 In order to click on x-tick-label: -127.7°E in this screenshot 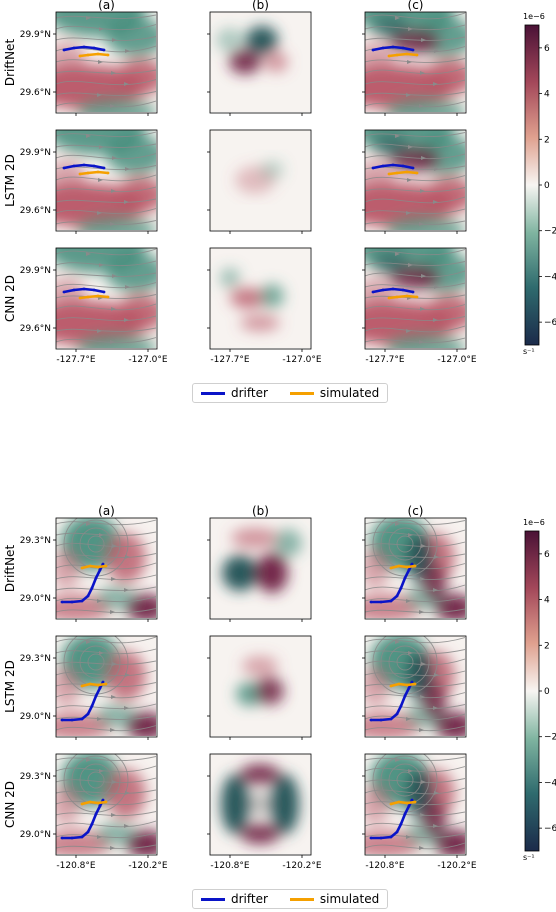, I will do `click(230, 360)`.